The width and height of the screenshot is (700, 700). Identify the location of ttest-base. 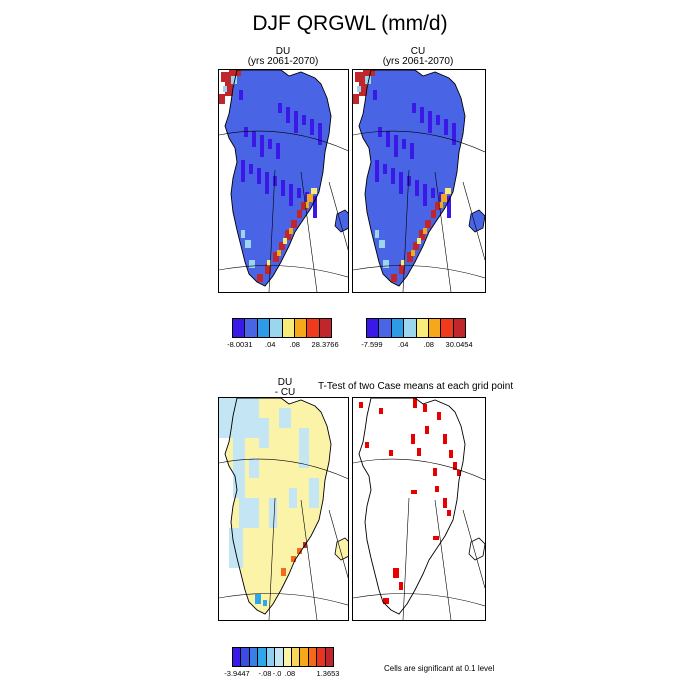
(422, 506).